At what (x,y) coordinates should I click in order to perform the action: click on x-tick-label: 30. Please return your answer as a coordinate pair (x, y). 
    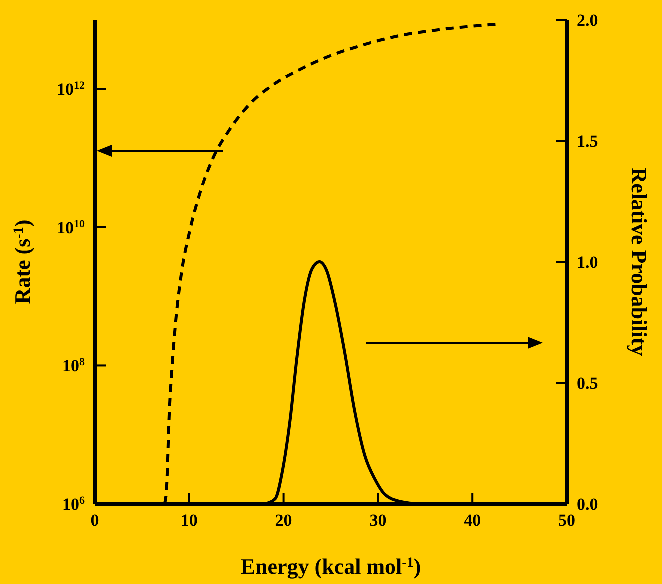
    Looking at the image, I should click on (378, 520).